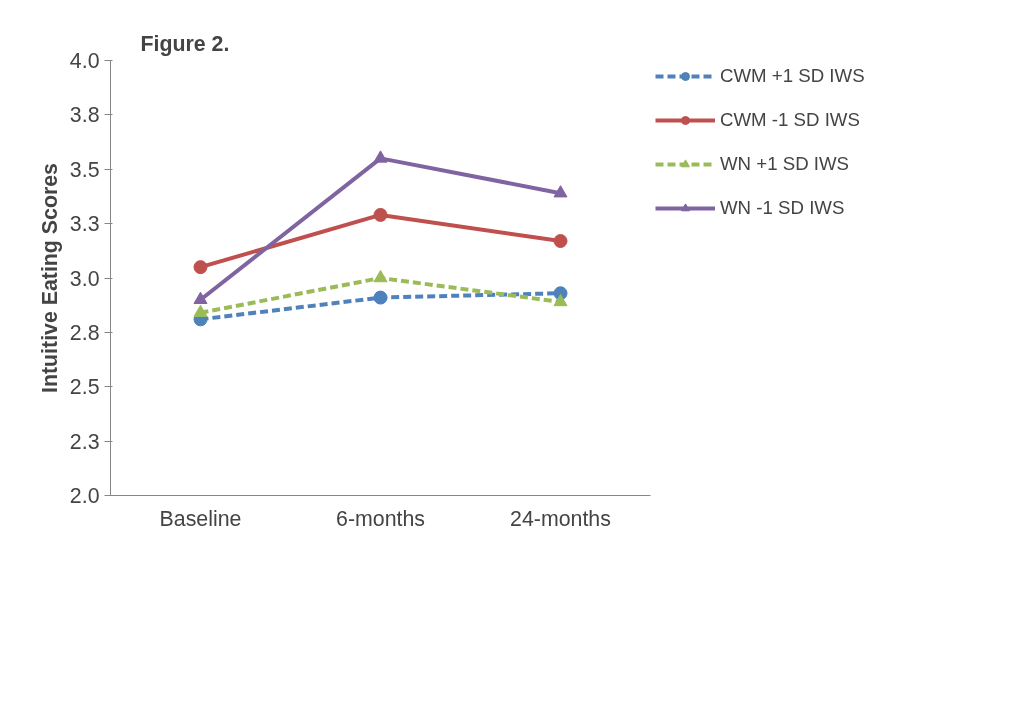 The image size is (1025, 713). I want to click on y-tick-label: 2.5, so click(84, 387).